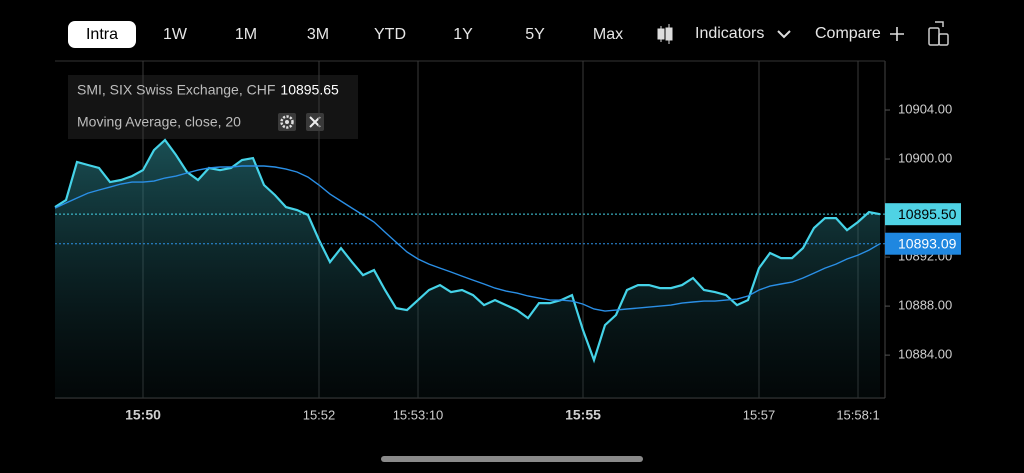  What do you see at coordinates (608, 34) in the screenshot?
I see `range-button: Max` at bounding box center [608, 34].